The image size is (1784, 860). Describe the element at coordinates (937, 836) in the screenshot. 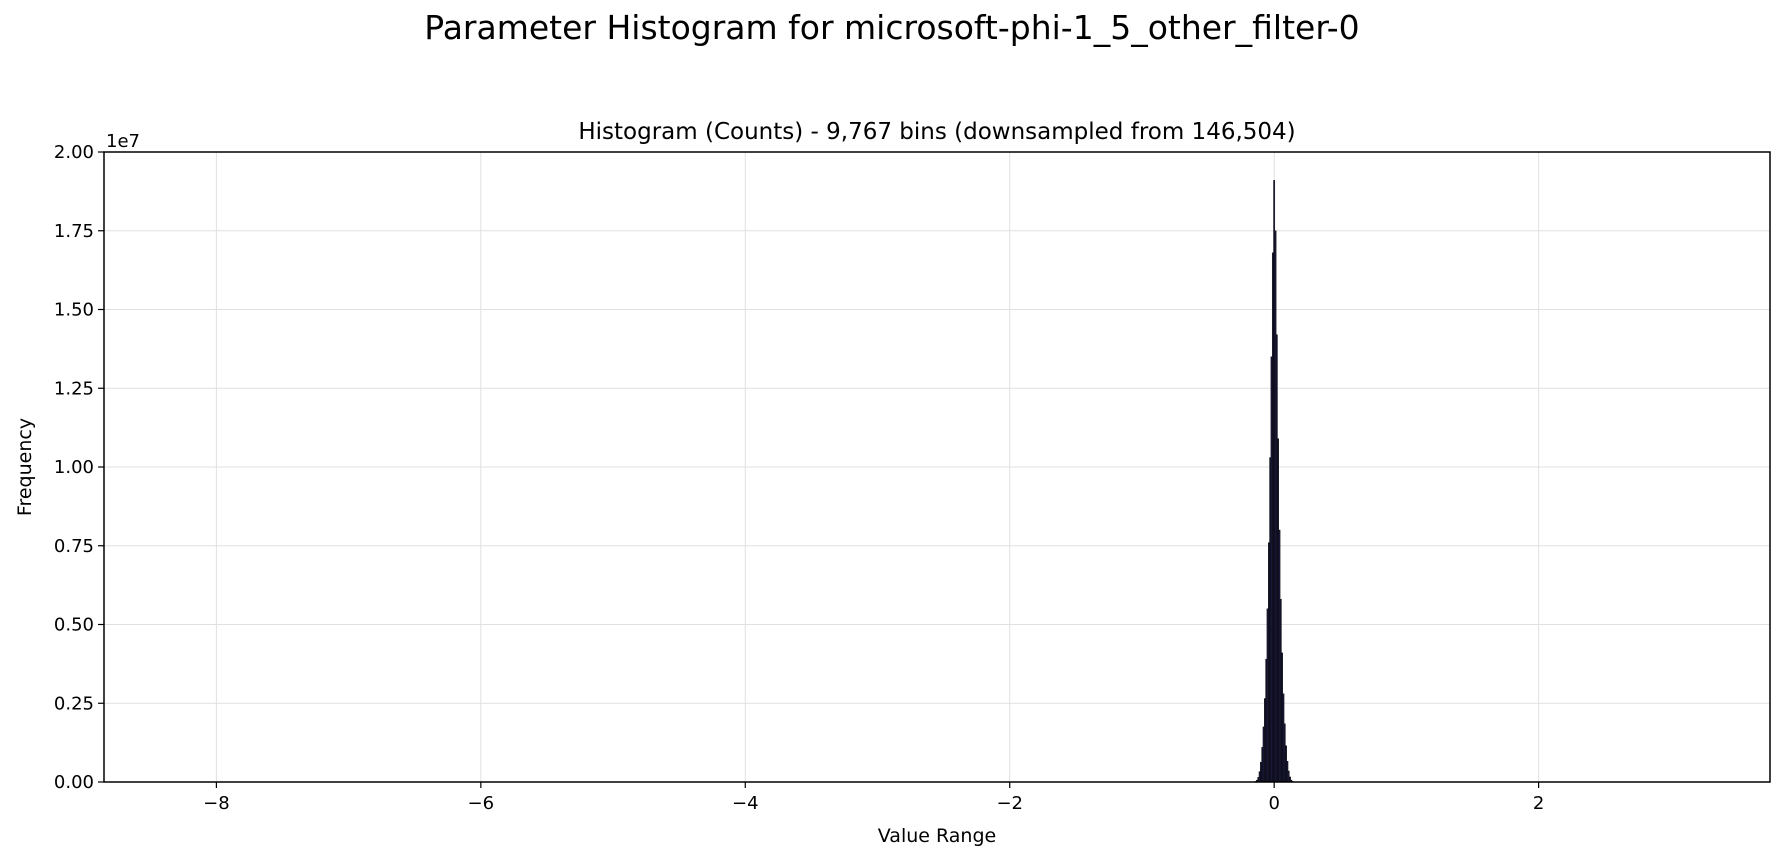

I see `x-axis-label: Value Range` at that location.